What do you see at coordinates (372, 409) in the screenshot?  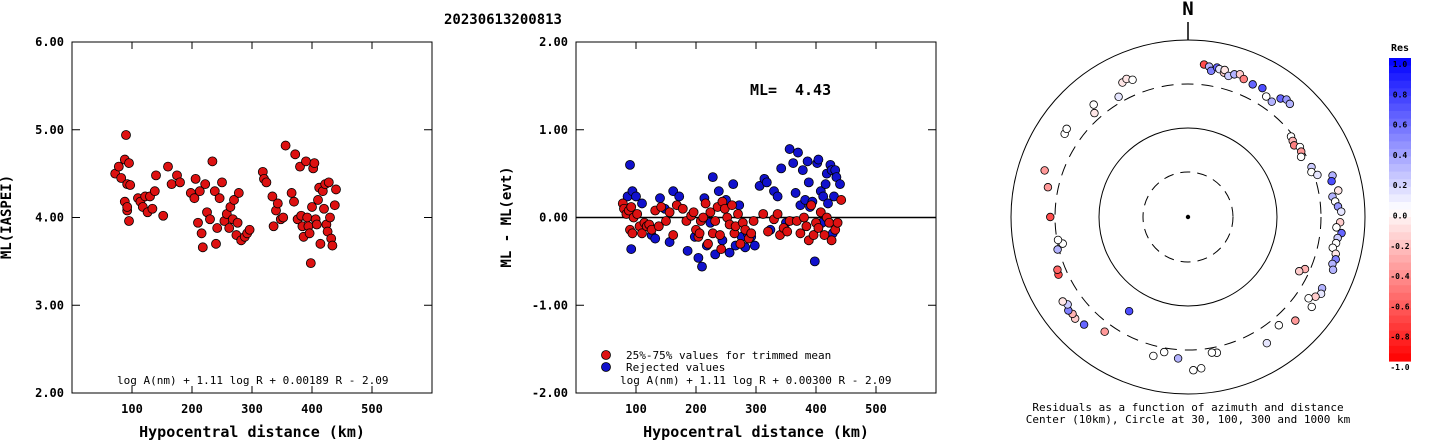 I see `ml-x-tick-label: 500` at bounding box center [372, 409].